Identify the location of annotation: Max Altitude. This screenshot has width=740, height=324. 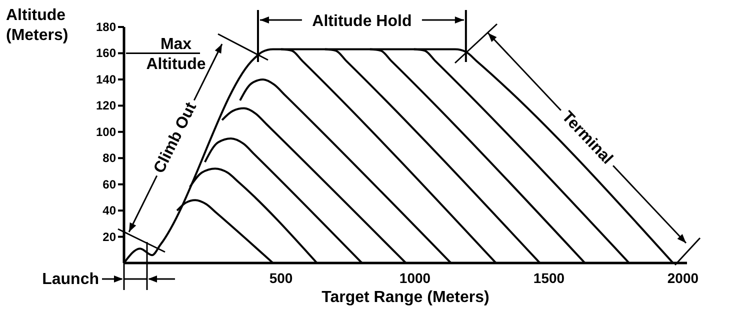
(176, 55).